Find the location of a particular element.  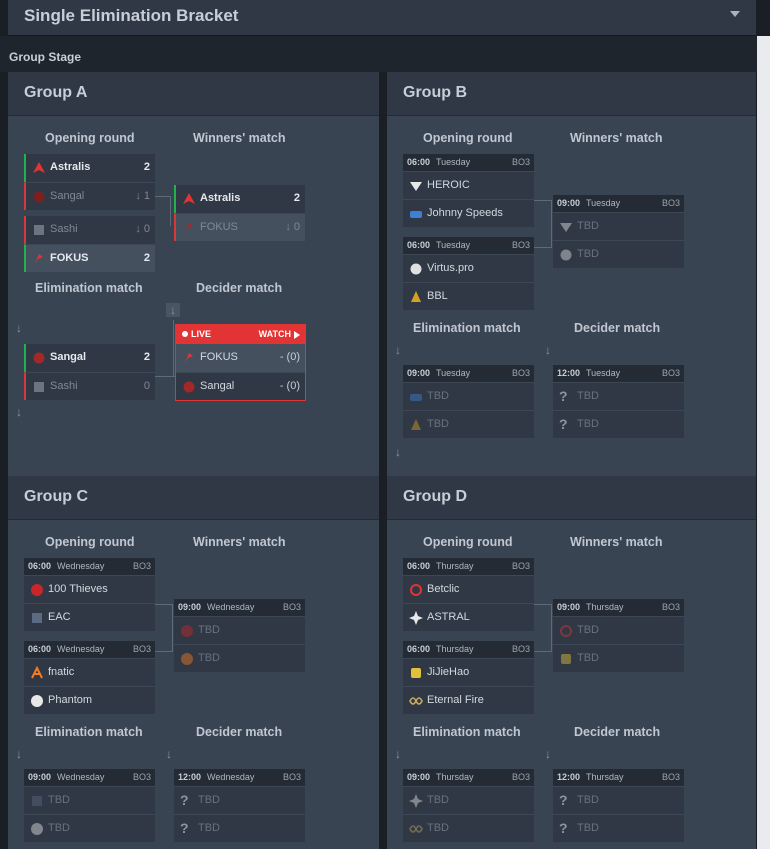

watch-button: WATCH is located at coordinates (274, 334).